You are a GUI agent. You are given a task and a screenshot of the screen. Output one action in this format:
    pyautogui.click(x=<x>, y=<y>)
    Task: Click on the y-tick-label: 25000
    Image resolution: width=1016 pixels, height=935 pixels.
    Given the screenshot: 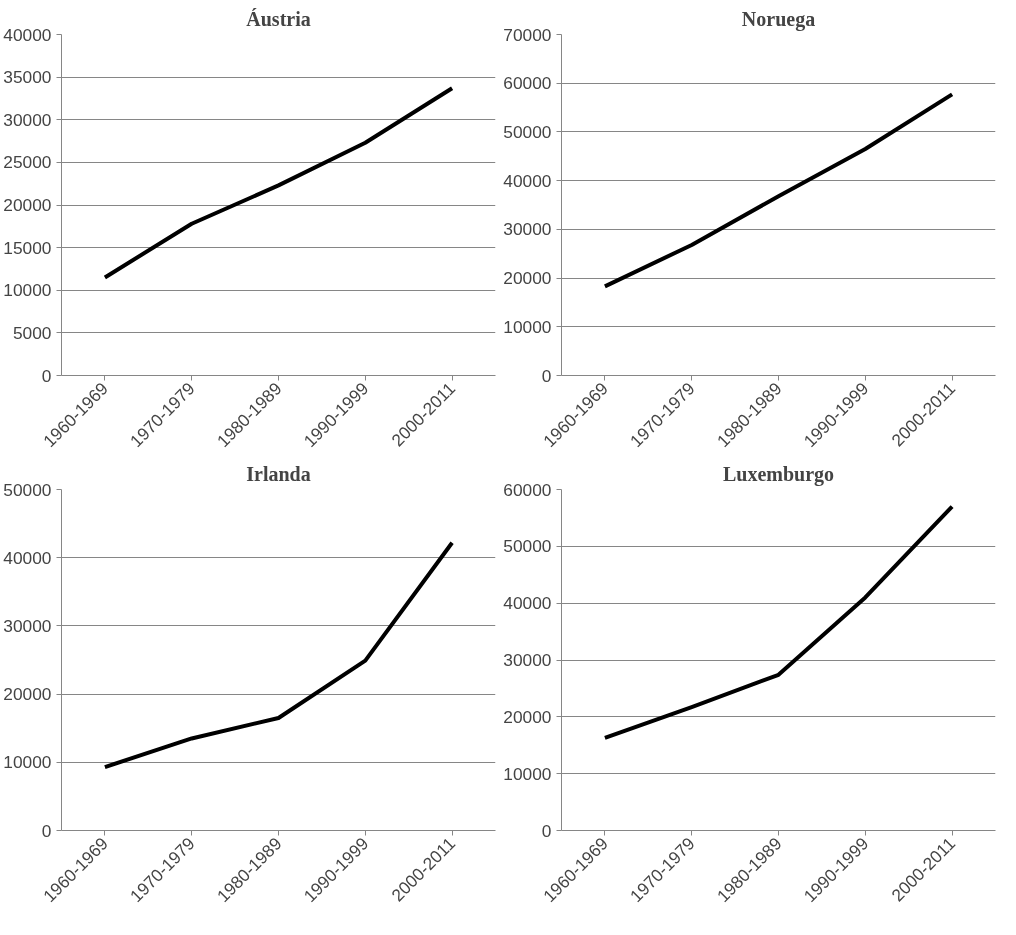 What is the action you would take?
    pyautogui.click(x=27, y=162)
    